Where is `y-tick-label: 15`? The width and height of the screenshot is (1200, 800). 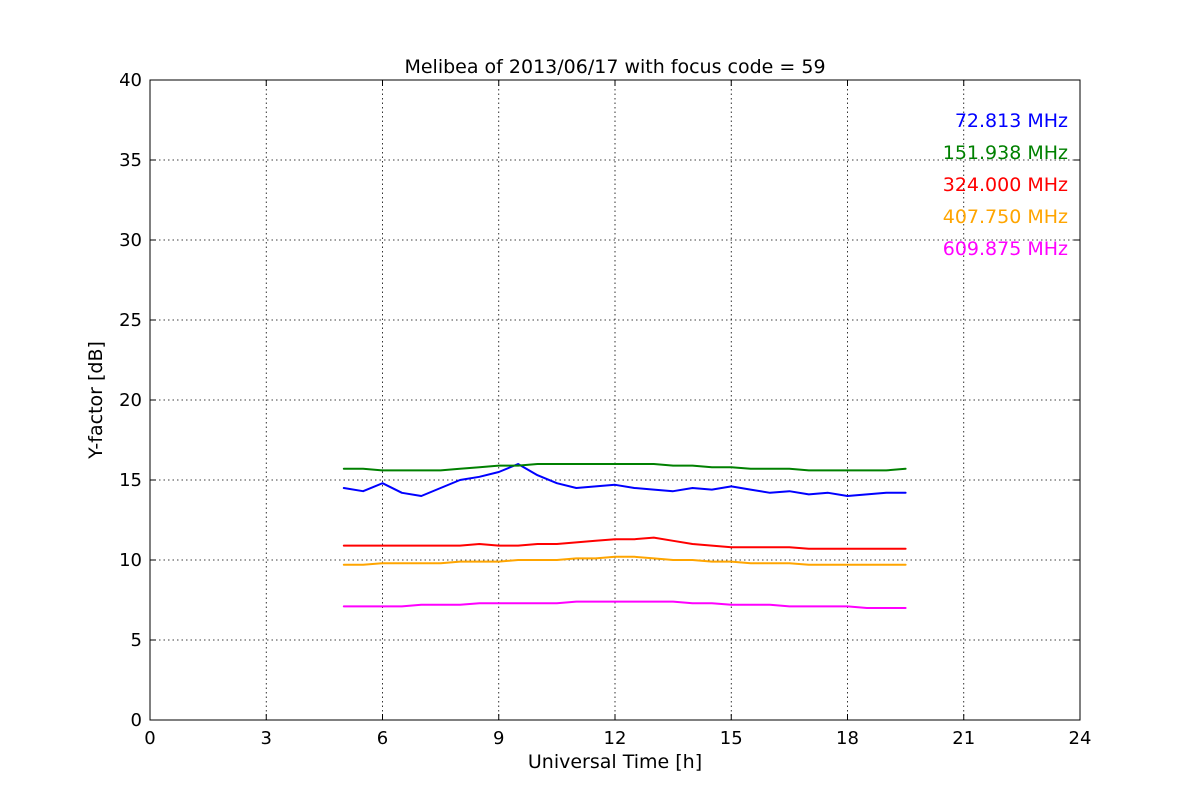 y-tick-label: 15 is located at coordinates (130, 480).